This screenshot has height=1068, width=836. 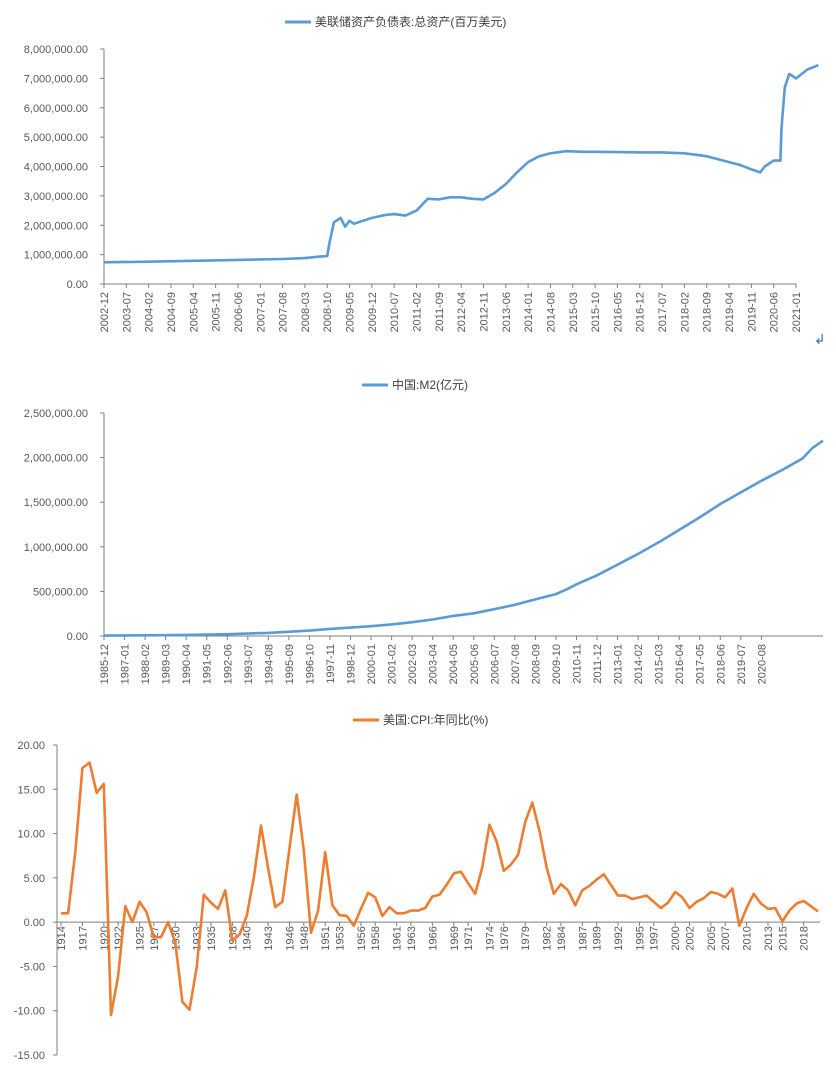 What do you see at coordinates (752, 312) in the screenshot?
I see `x-tick-label: 2019-11` at bounding box center [752, 312].